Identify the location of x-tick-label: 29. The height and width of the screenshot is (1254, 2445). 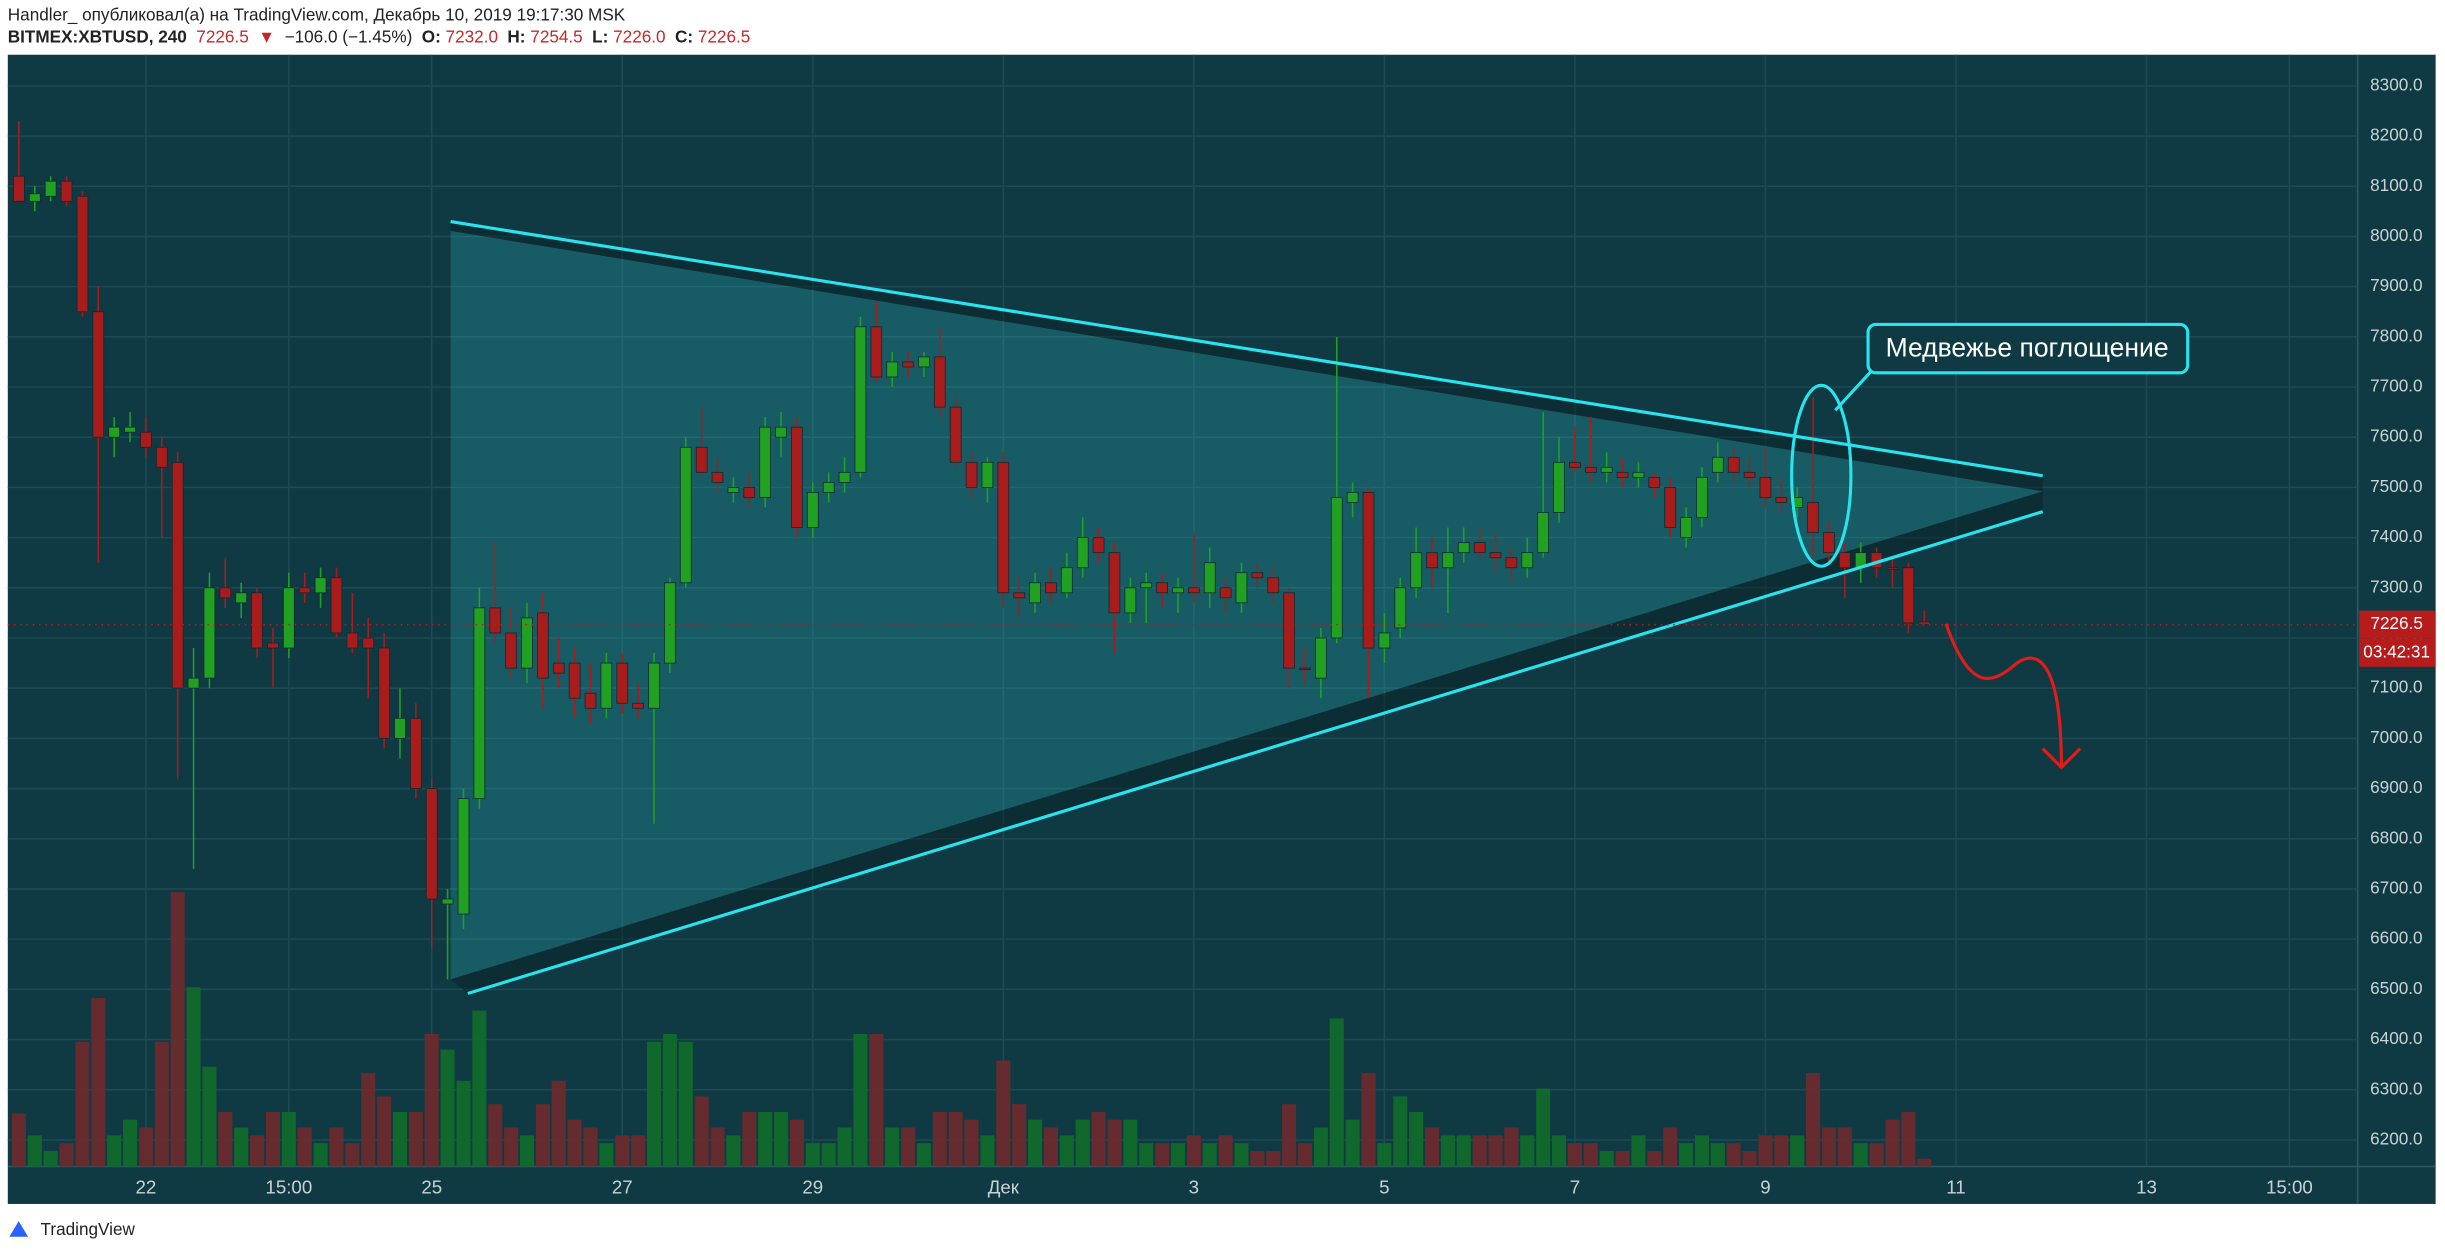
(812, 1186).